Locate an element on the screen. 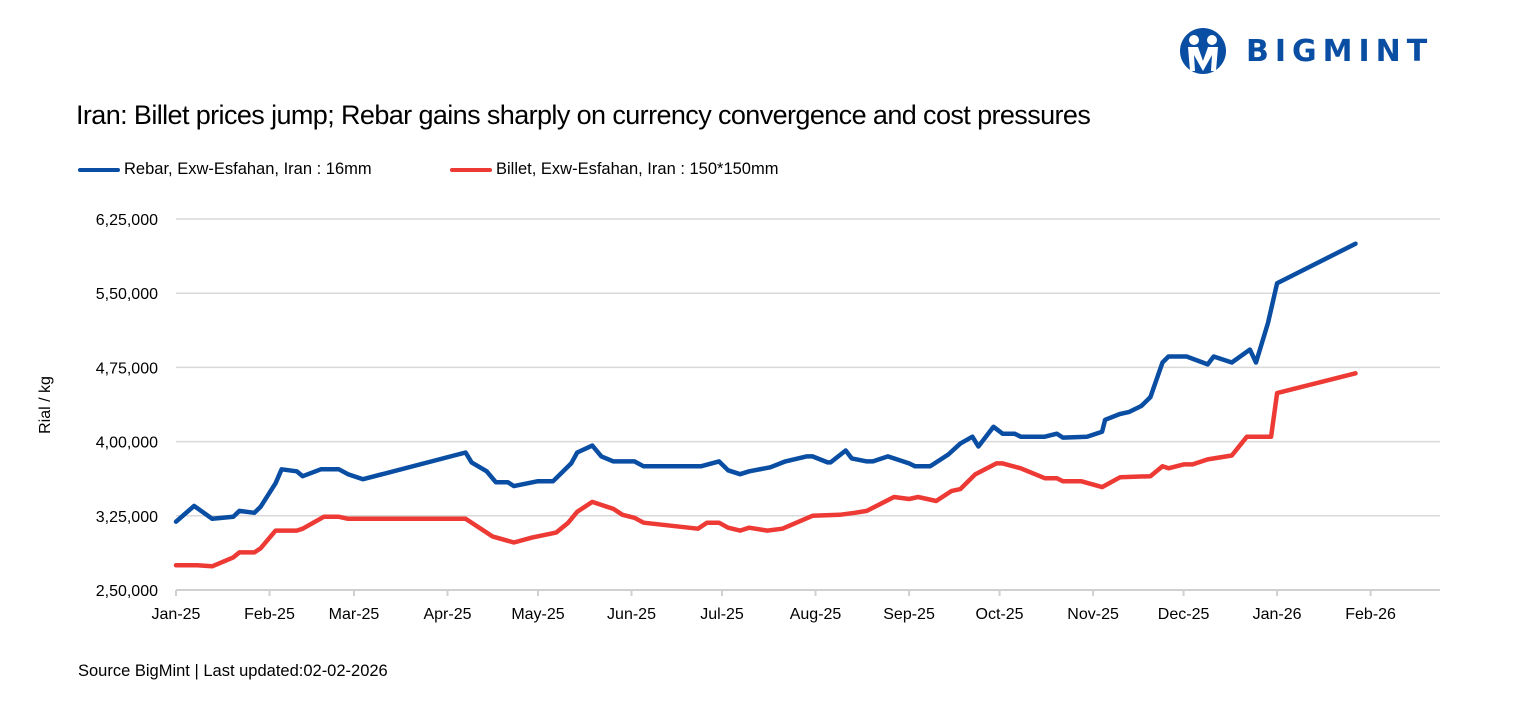  x-tick-label: Jan-25 is located at coordinates (176, 614).